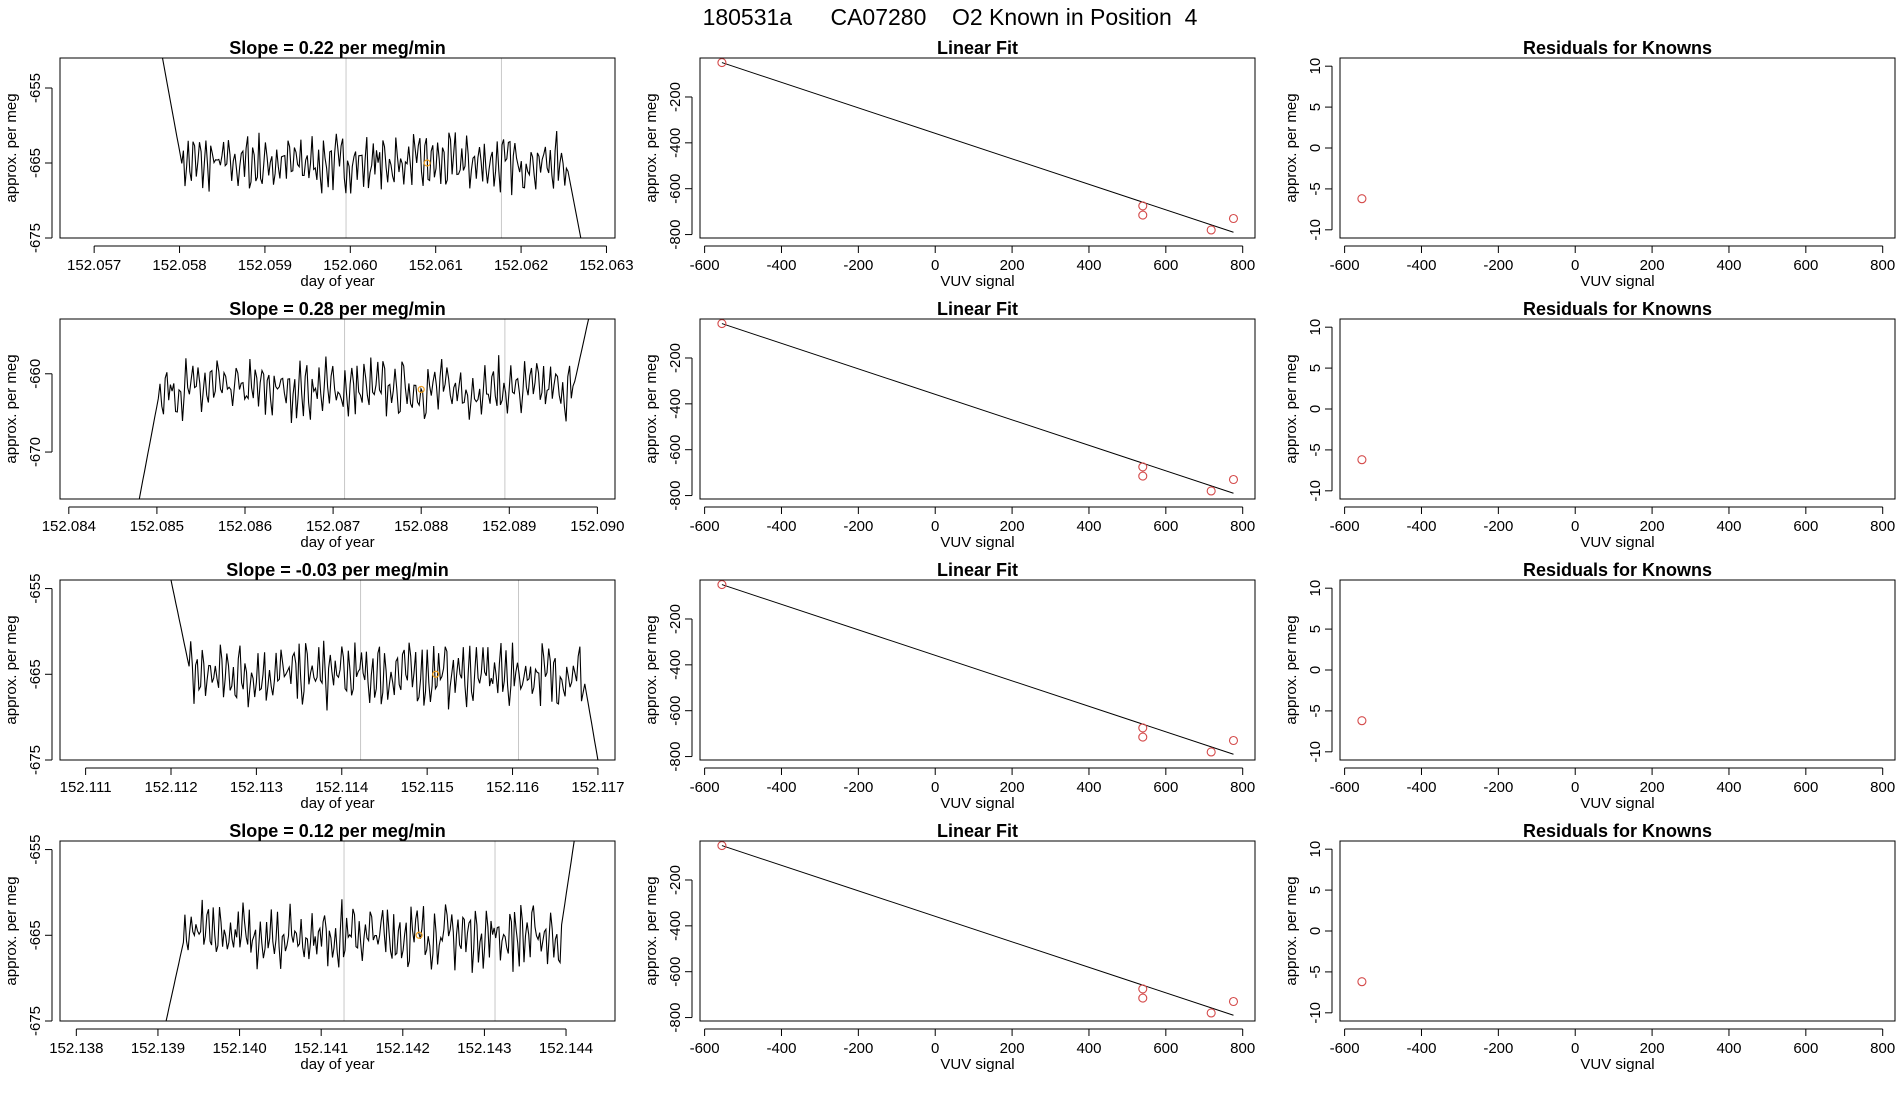 This screenshot has width=1900, height=1100. What do you see at coordinates (384, 670) in the screenshot?
I see `data-series-line` at bounding box center [384, 670].